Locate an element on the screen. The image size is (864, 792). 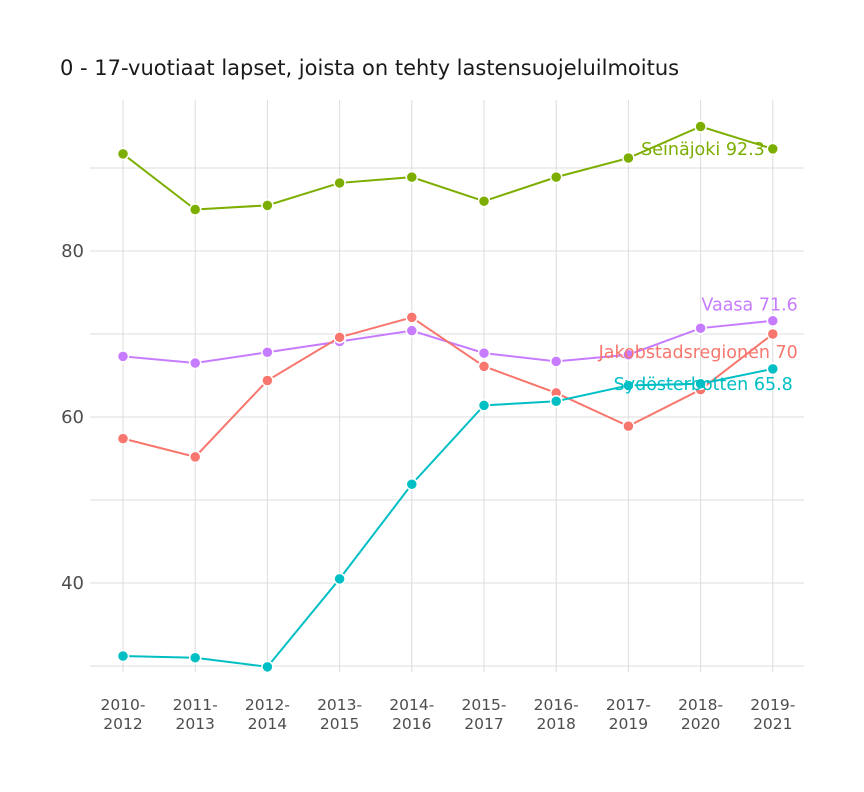
y-tick-label: 80 is located at coordinates (72, 251).